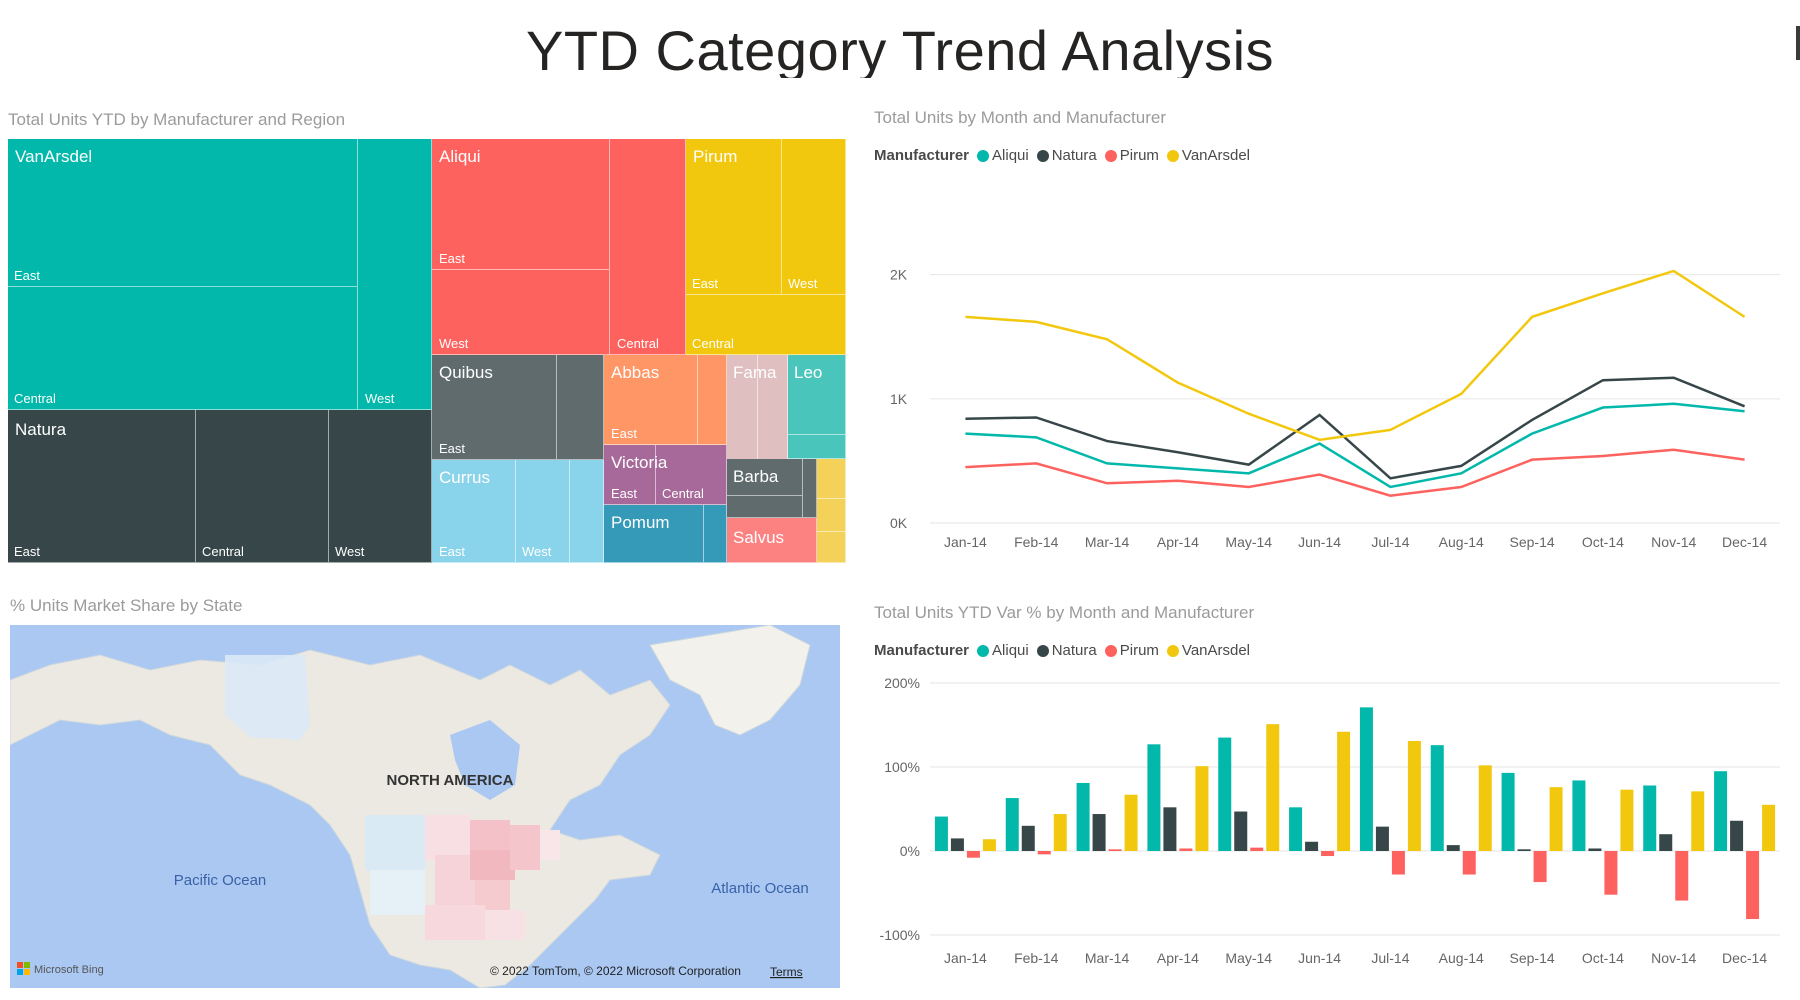 Image resolution: width=1800 pixels, height=1000 pixels. What do you see at coordinates (494, 407) in the screenshot?
I see `treemap-cell-quibus-east` at bounding box center [494, 407].